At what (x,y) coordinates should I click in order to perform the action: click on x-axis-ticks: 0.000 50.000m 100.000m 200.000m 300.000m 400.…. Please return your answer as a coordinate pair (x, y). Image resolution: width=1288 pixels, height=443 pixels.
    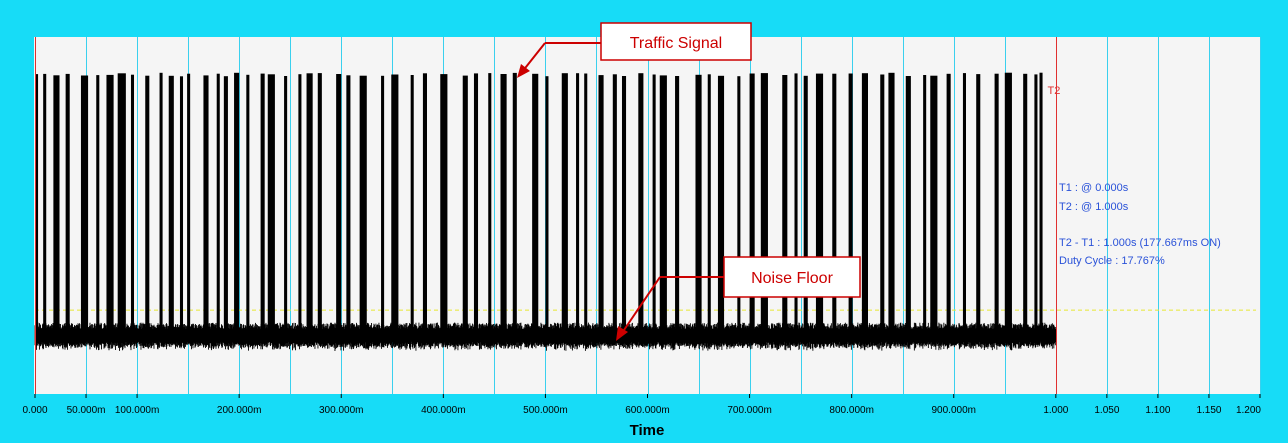
    Looking at the image, I should click on (641, 405).